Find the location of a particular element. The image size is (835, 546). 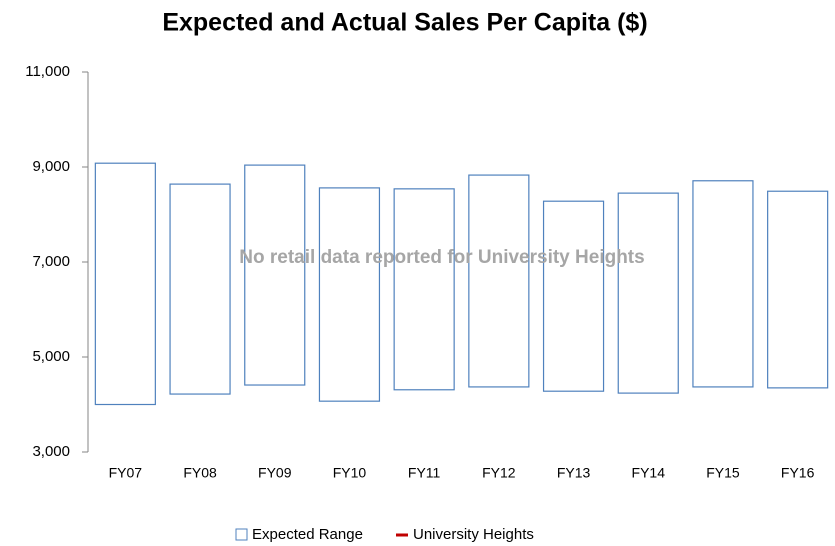

y-tick-label: 7,000 is located at coordinates (51, 261).